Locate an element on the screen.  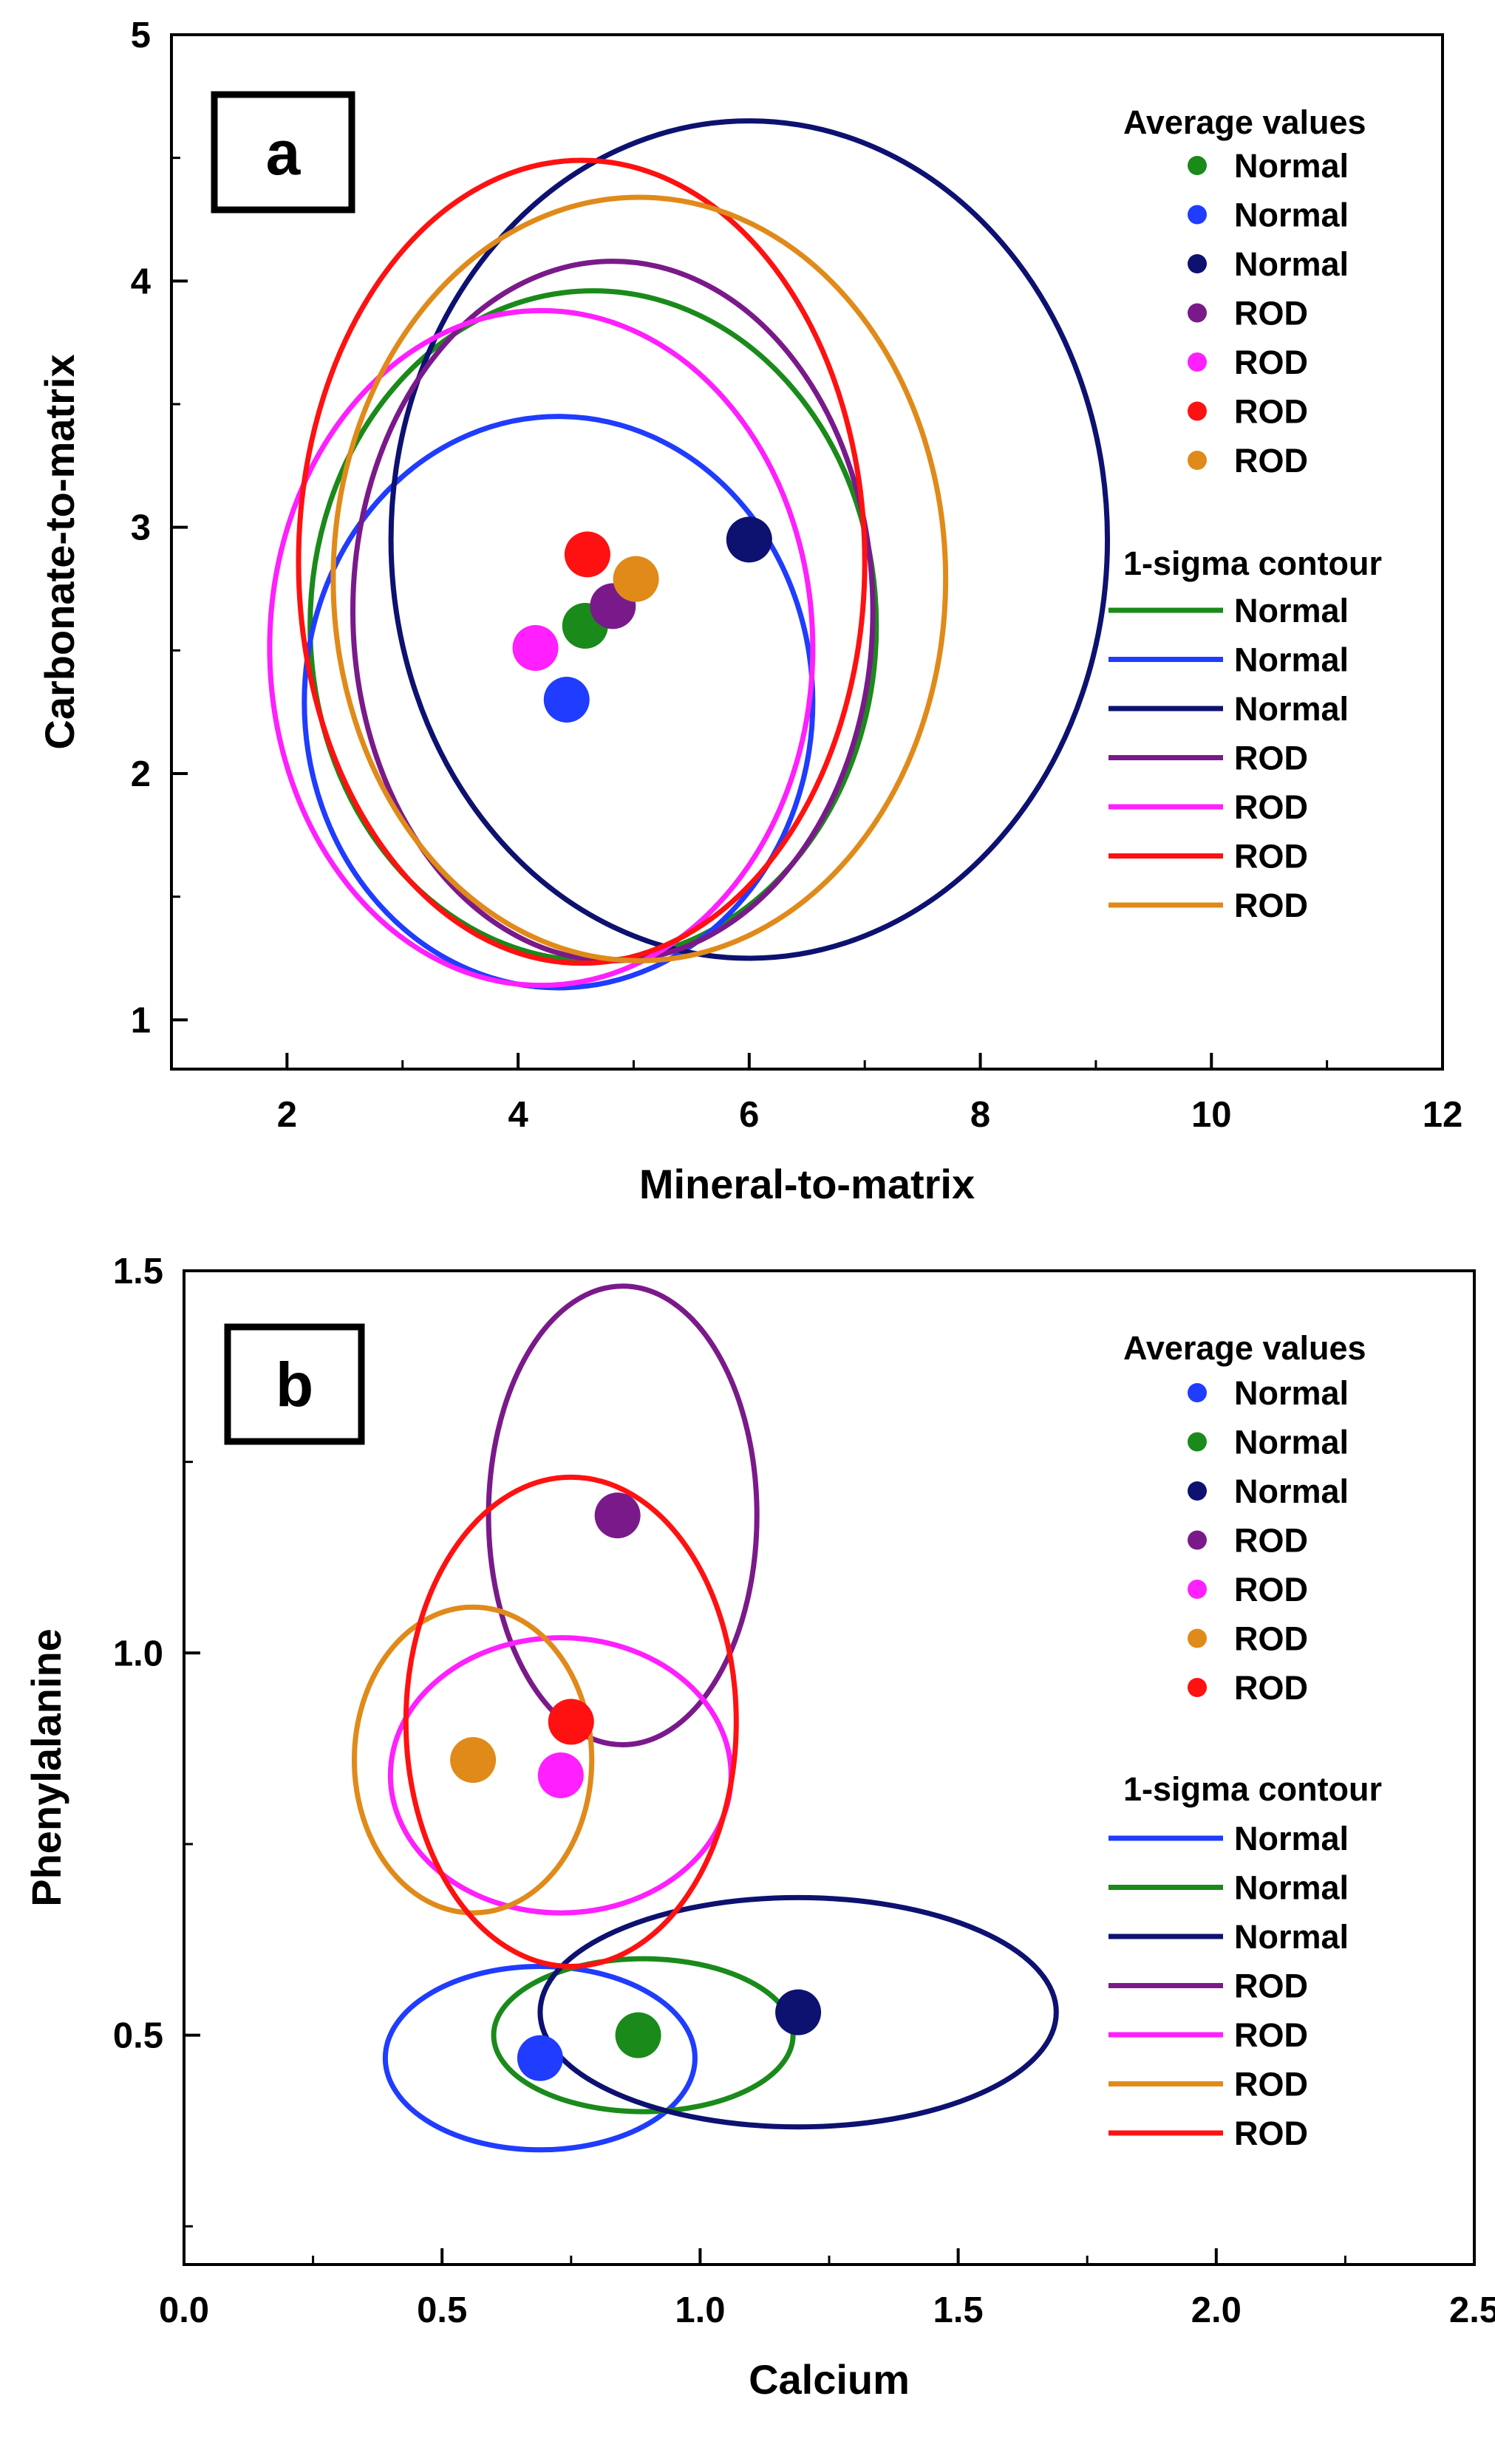
x-tick-label: 0.0 is located at coordinates (184, 2310).